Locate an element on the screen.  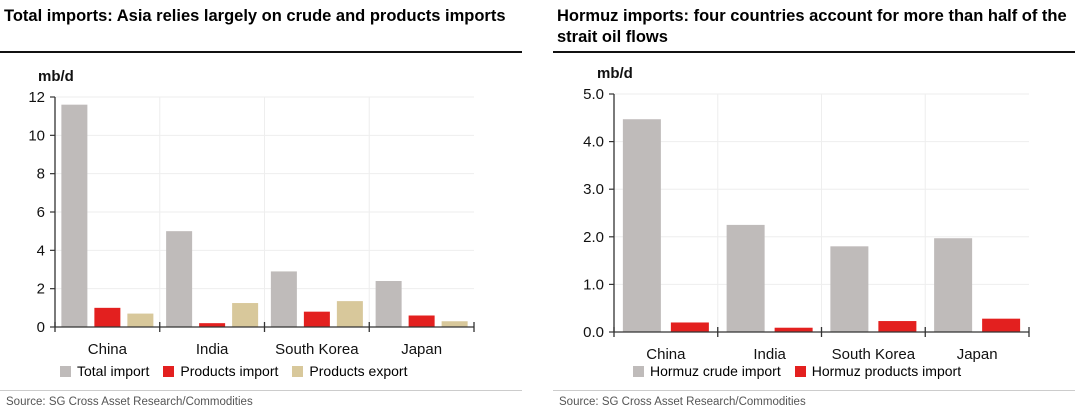
legend-item: Hormuz crude import is located at coordinates (707, 371).